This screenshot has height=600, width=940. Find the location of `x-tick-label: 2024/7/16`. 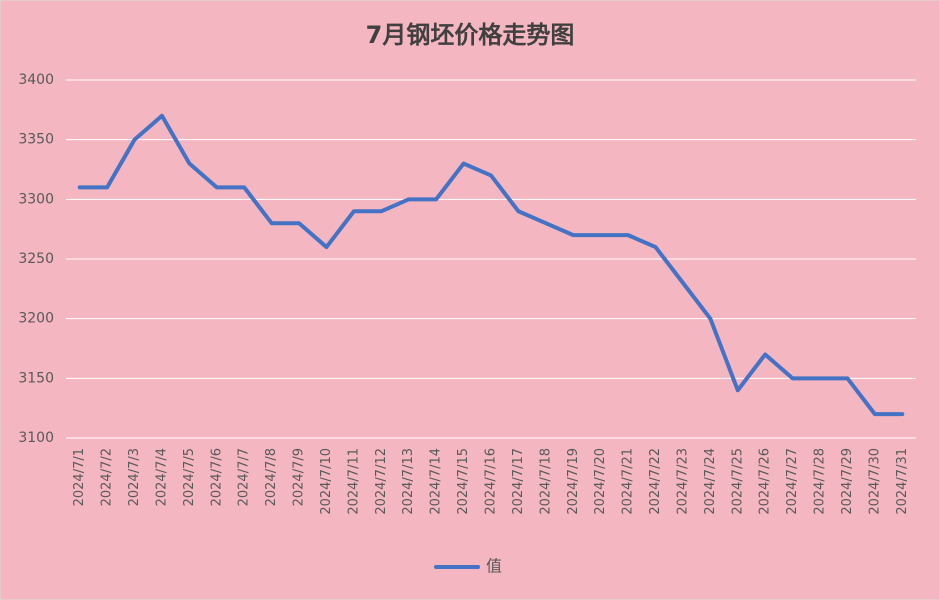

x-tick-label: 2024/7/16 is located at coordinates (491, 481).